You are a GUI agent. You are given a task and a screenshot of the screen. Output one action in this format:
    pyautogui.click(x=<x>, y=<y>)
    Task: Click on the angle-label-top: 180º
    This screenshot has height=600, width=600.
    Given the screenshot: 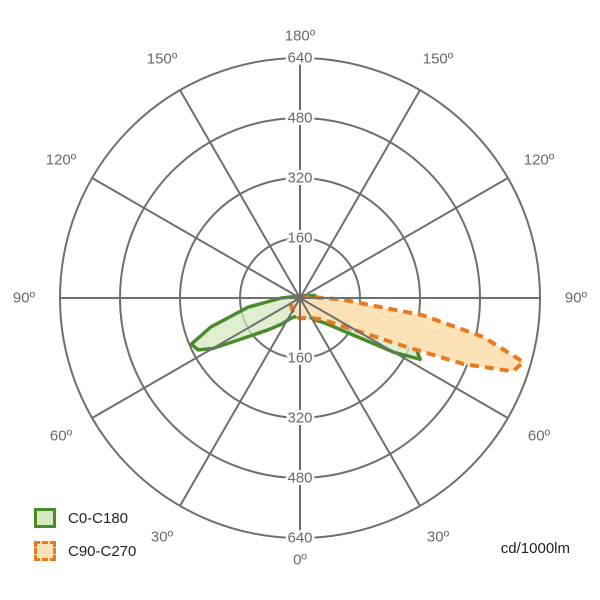 What is the action you would take?
    pyautogui.click(x=300, y=36)
    